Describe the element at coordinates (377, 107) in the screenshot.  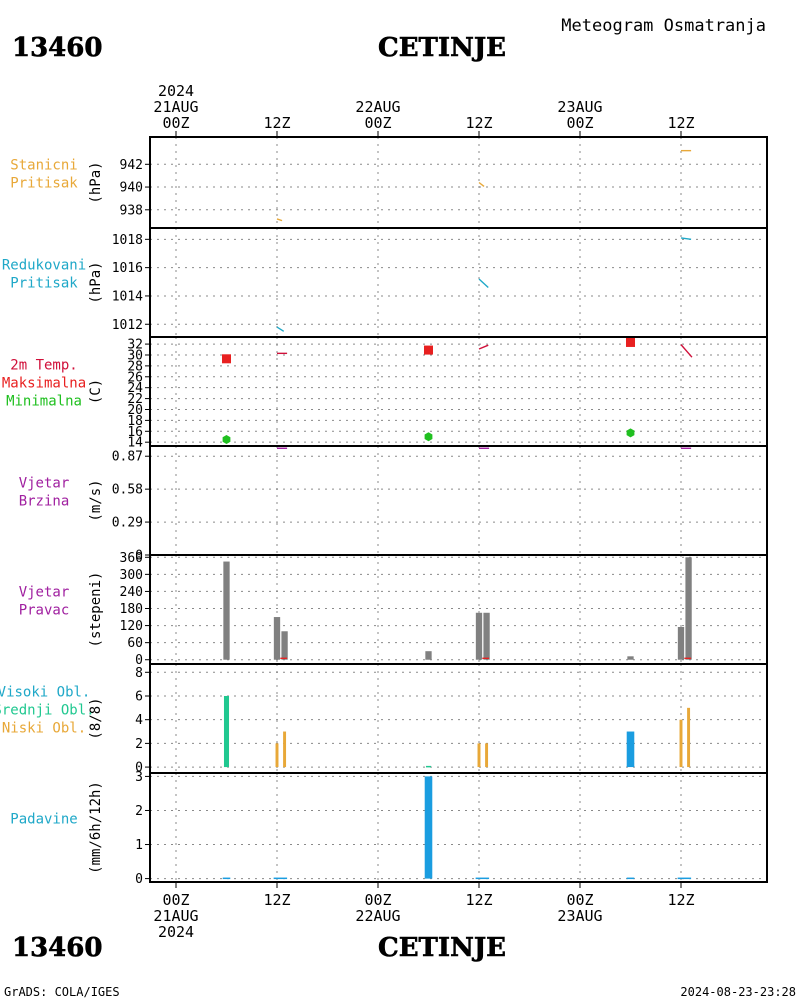
I see `top-time-label: 22AUG` at that location.